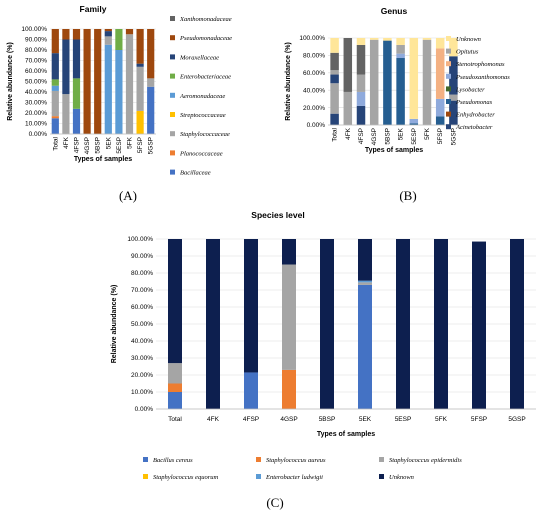 Image resolution: width=550 pixels, height=513 pixels. Describe the element at coordinates (346, 434) in the screenshot. I see `species-x-axis-title: Types of samples` at that location.